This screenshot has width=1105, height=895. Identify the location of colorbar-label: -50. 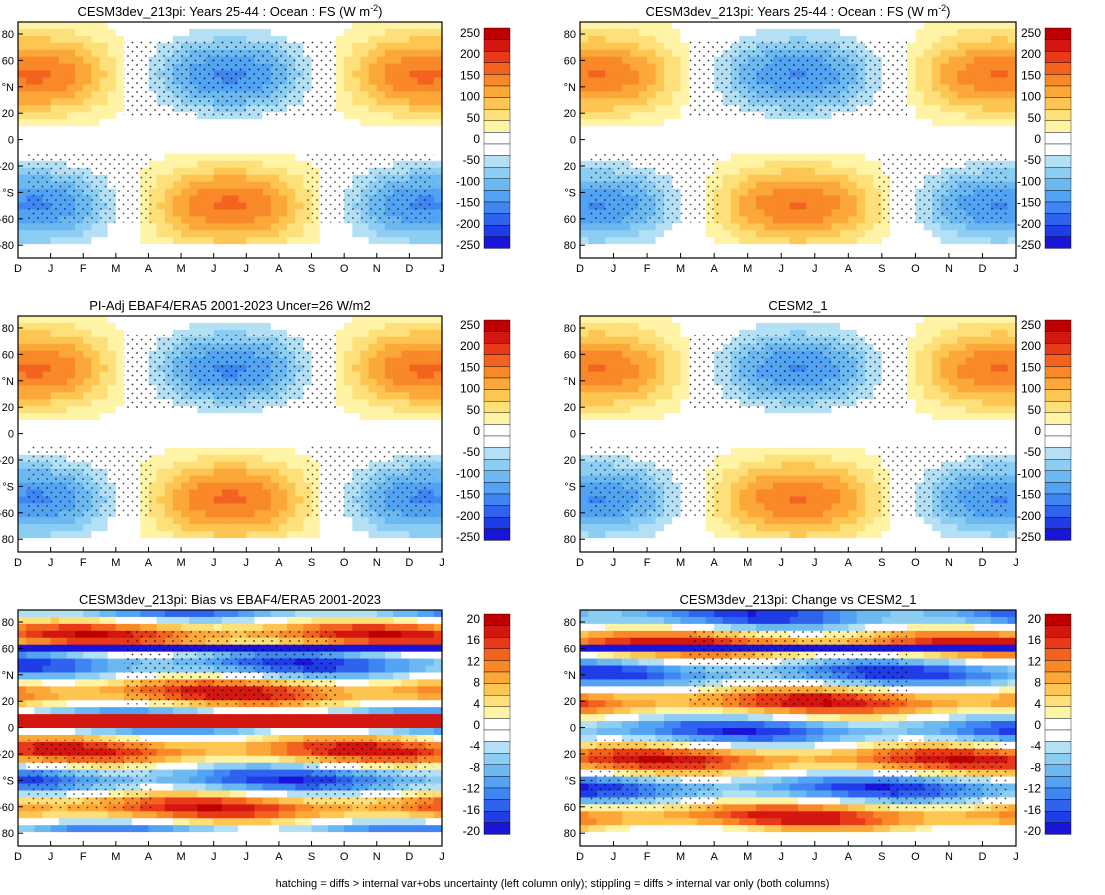
(472, 160).